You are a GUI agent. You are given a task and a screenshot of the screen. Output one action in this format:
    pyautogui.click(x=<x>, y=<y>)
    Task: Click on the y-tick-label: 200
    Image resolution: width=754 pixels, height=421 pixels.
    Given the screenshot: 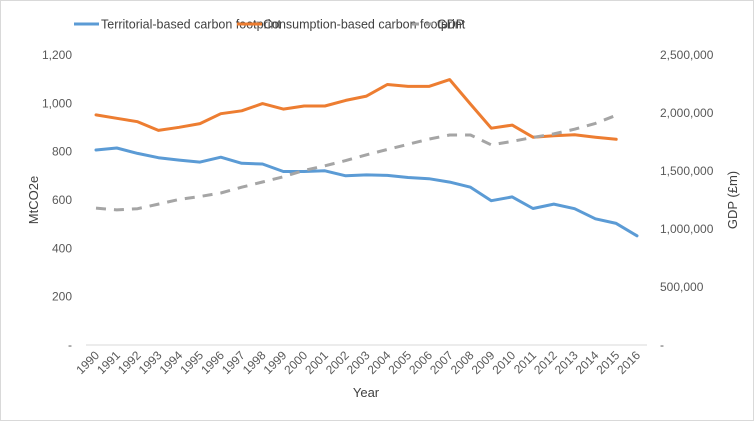 What is the action you would take?
    pyautogui.click(x=62, y=297)
    